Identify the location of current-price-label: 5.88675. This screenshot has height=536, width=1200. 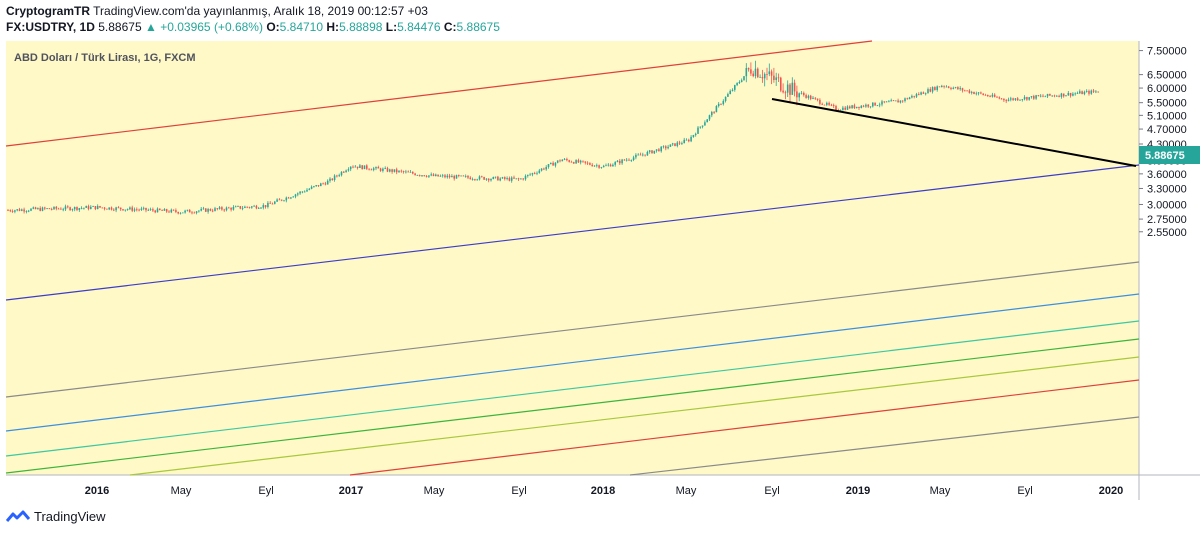
(1165, 156).